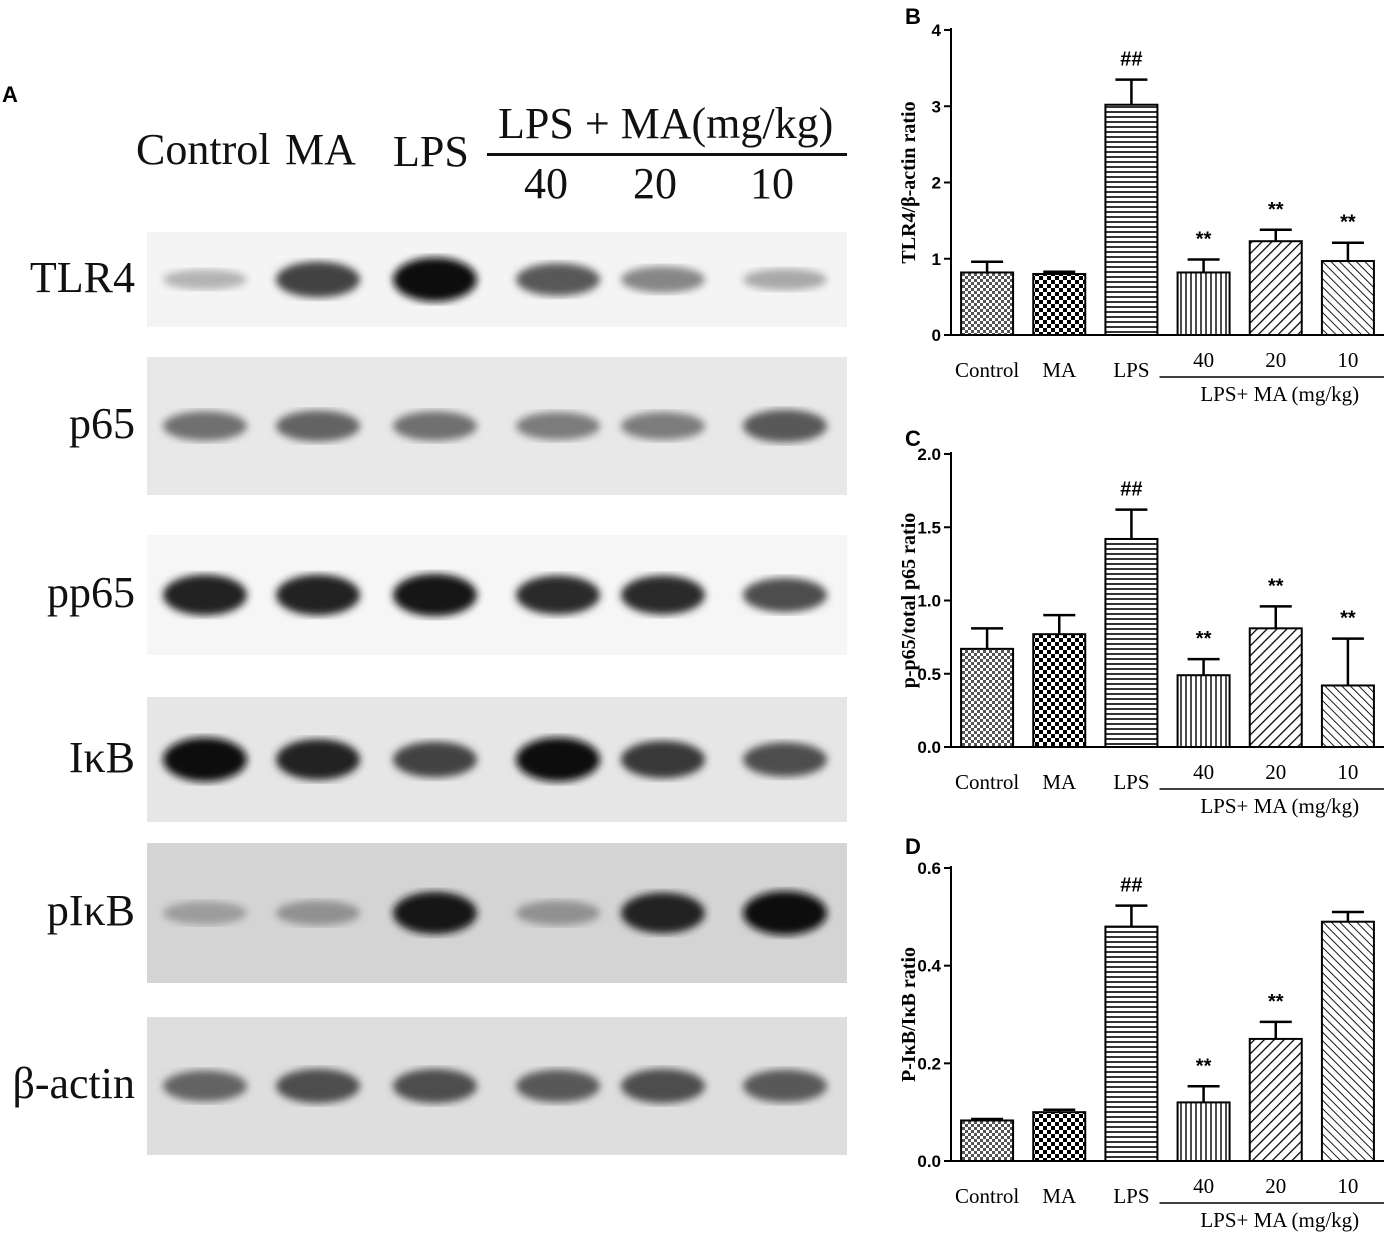  I want to click on blot-row-label: p65, so click(102, 423).